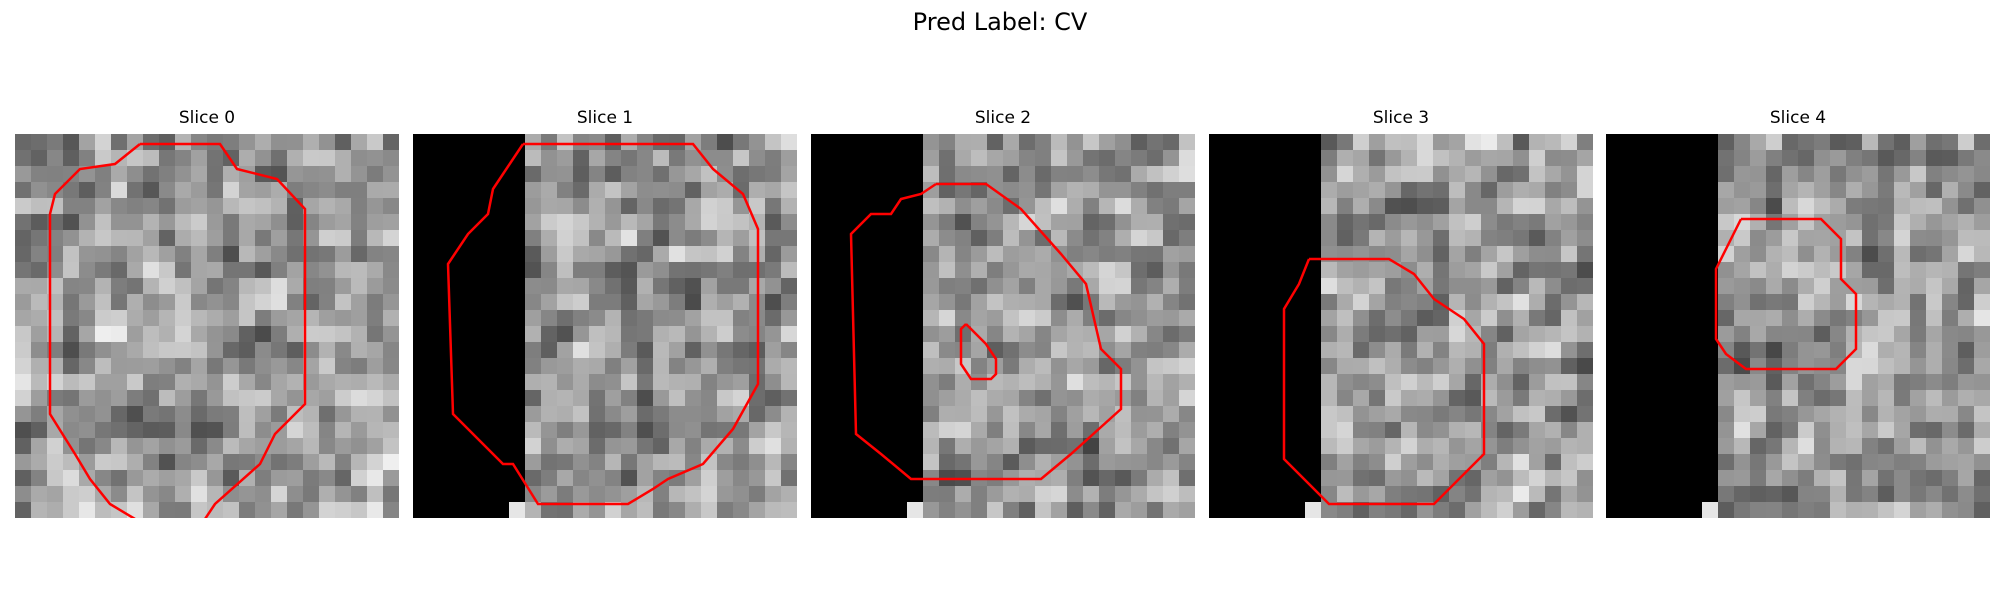 The image size is (2000, 600). Describe the element at coordinates (1003, 118) in the screenshot. I see `slice-title-2: Slice 2` at that location.